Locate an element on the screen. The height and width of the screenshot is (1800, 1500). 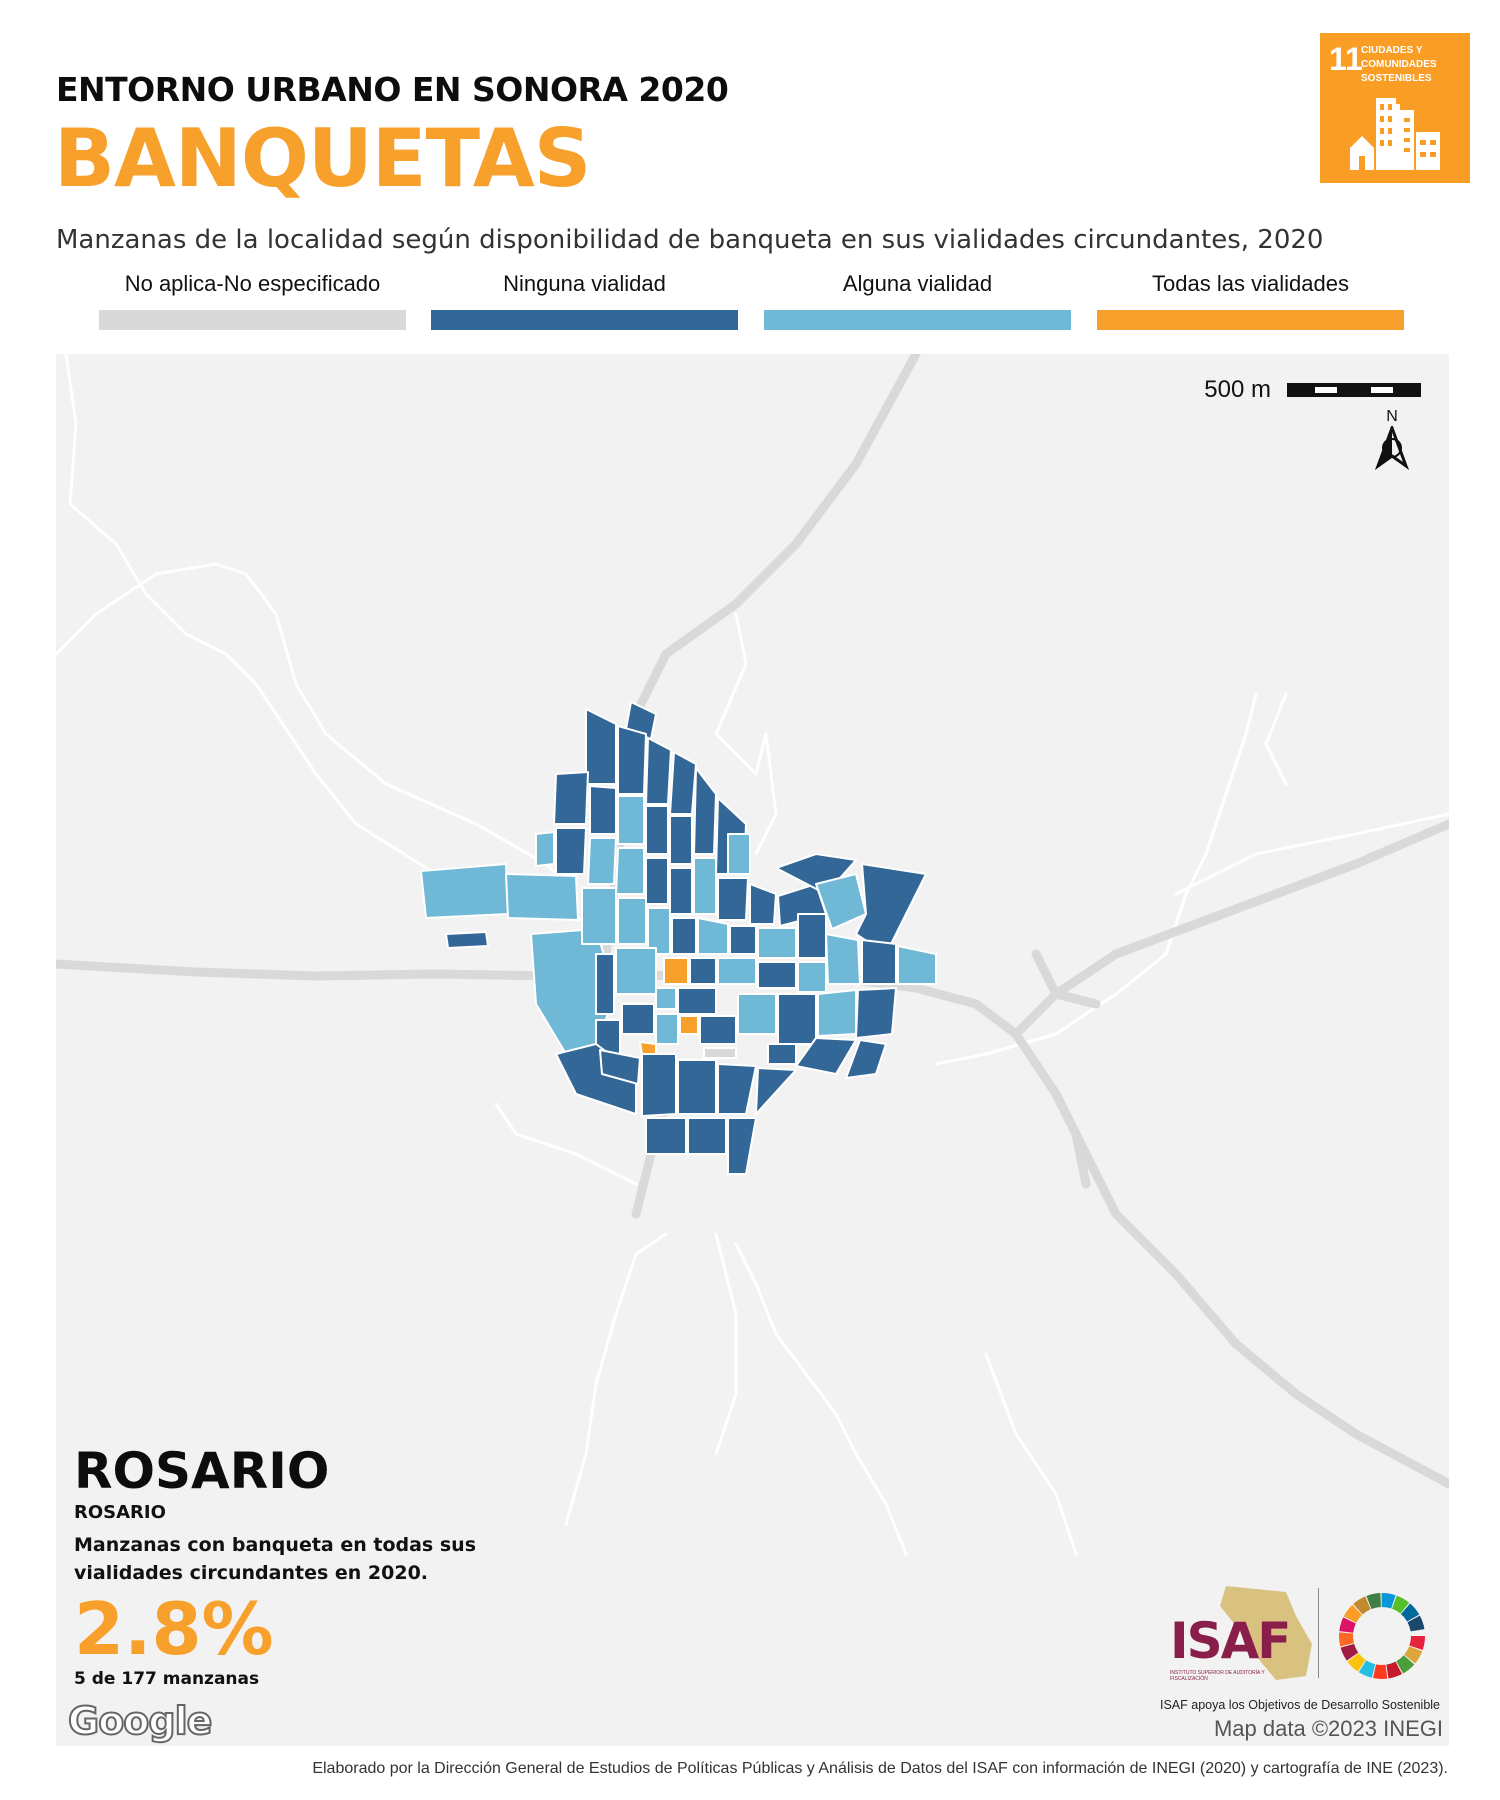
indicator-count: 5 de 177 manzanas is located at coordinates (167, 1679).